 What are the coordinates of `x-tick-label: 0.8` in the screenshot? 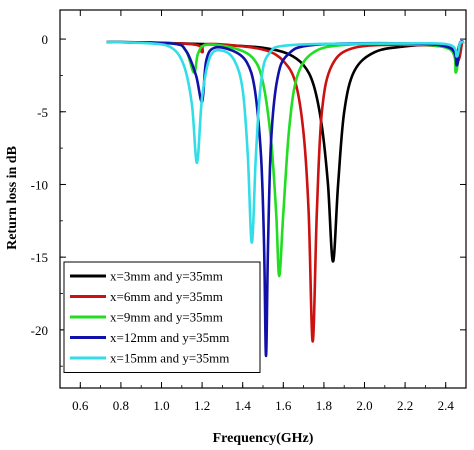 It's located at (121, 405).